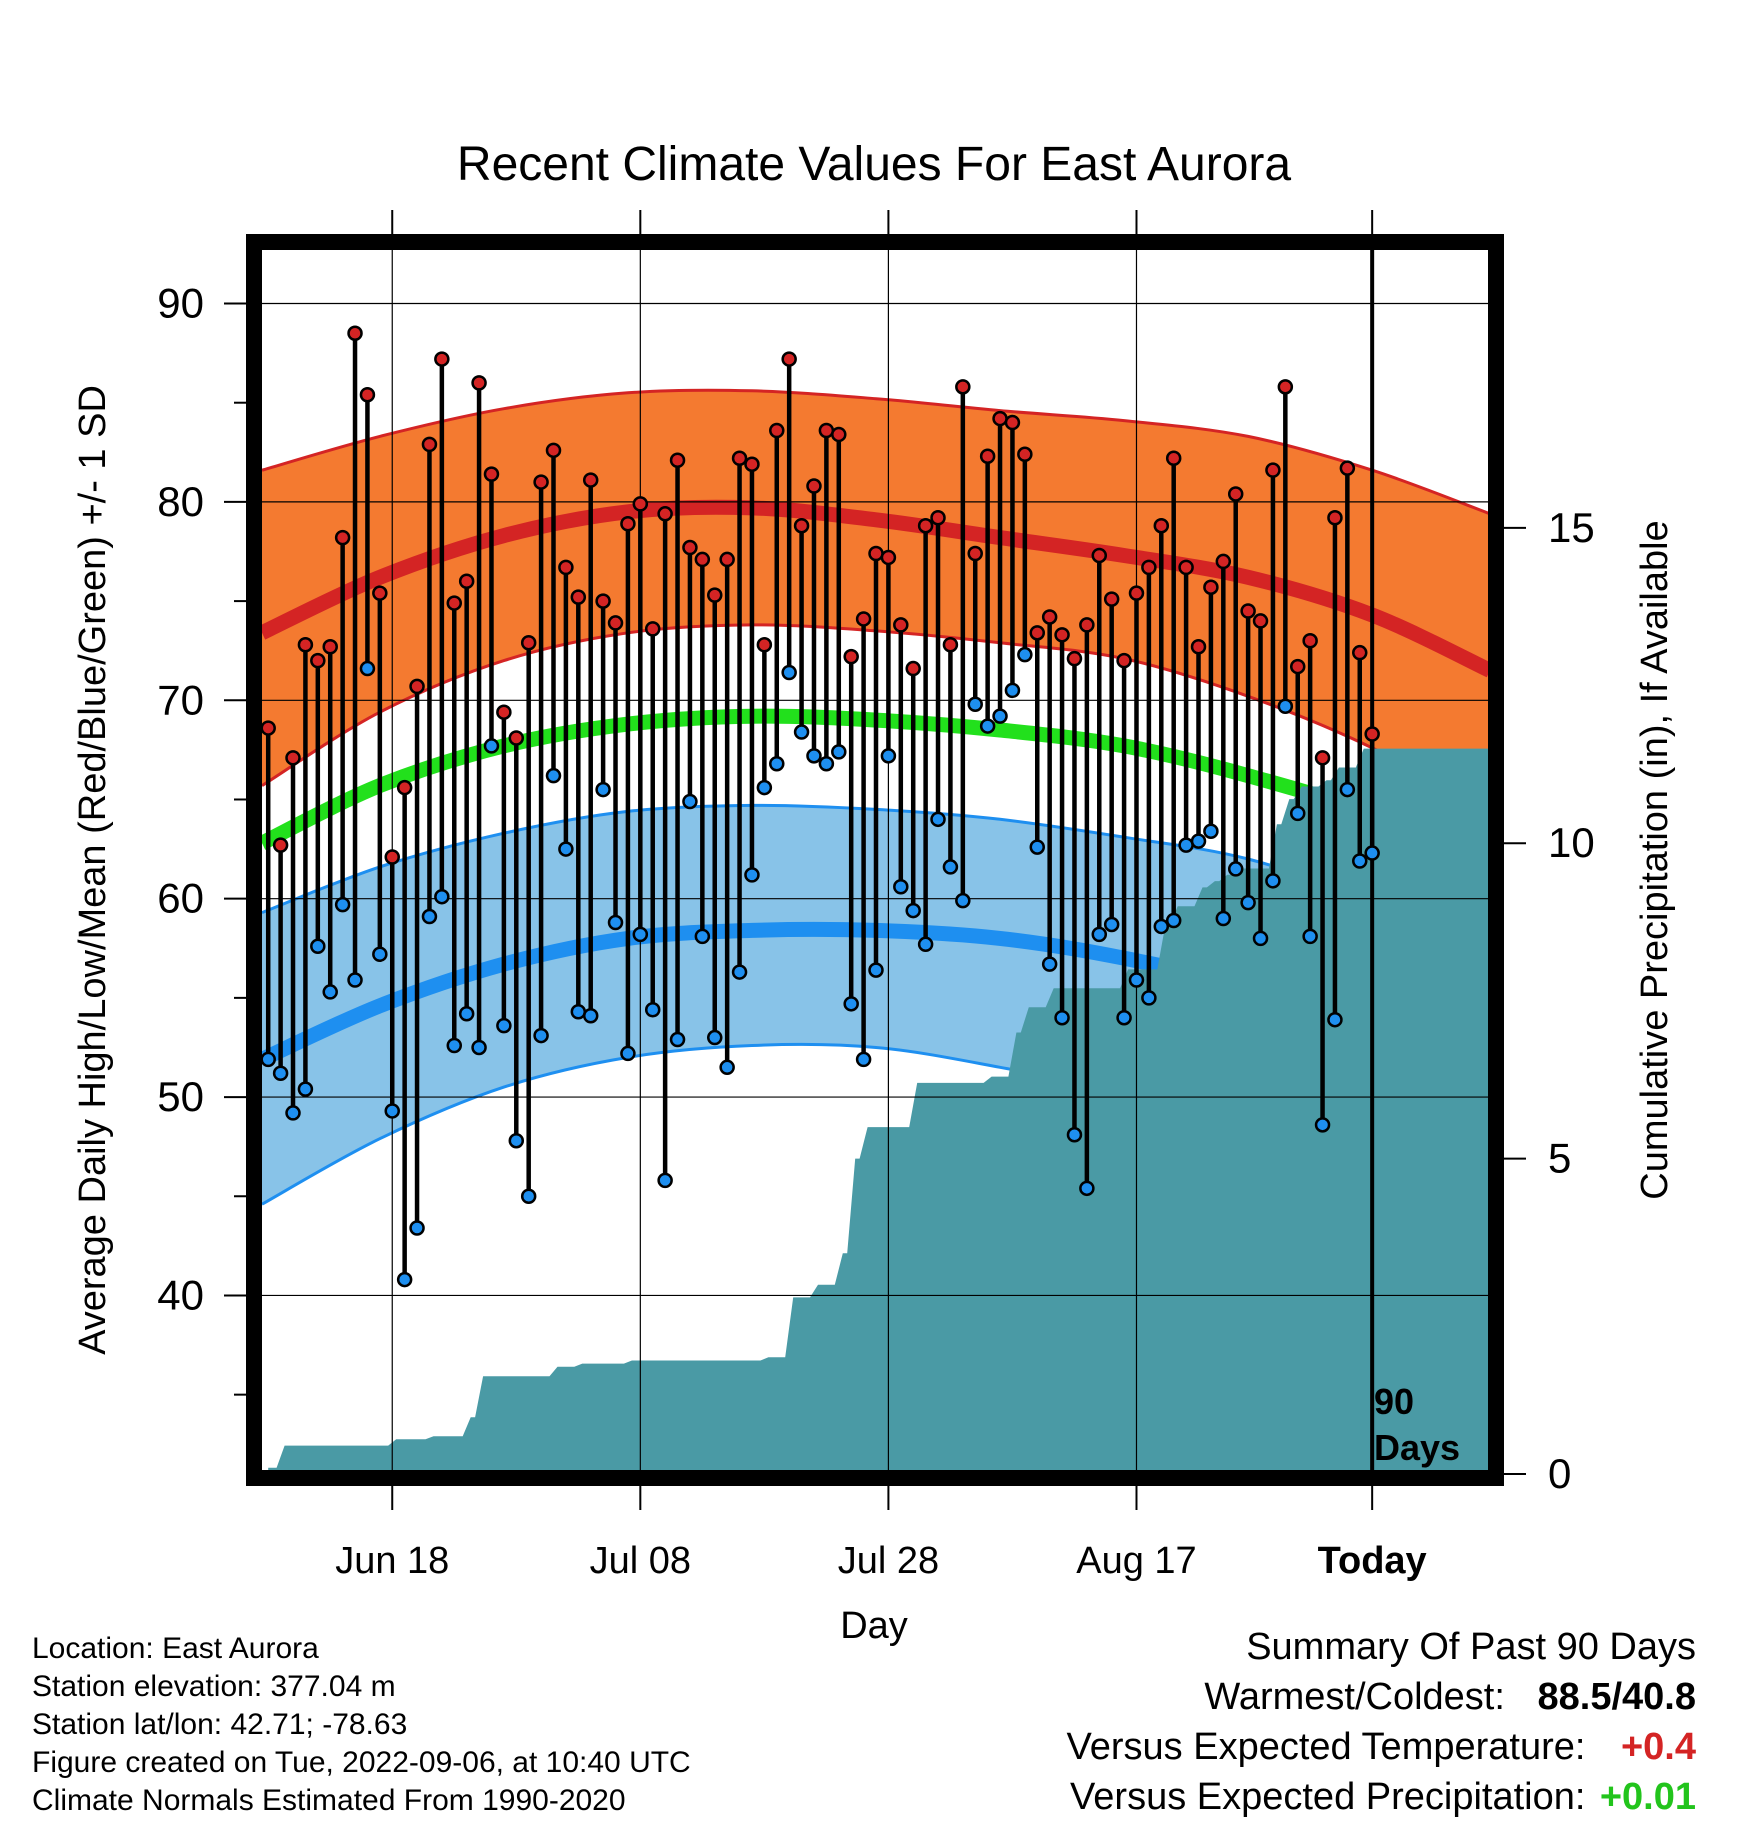  Describe the element at coordinates (1658, 1747) in the screenshot. I see `temp-anomaly-value: +0.4` at that location.